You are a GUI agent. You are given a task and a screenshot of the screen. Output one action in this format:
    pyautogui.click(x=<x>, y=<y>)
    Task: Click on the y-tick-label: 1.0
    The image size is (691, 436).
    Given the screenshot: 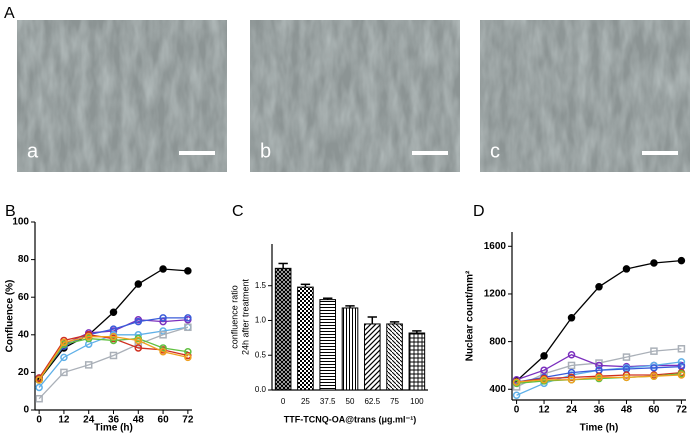 What is the action you would take?
    pyautogui.click(x=261, y=320)
    